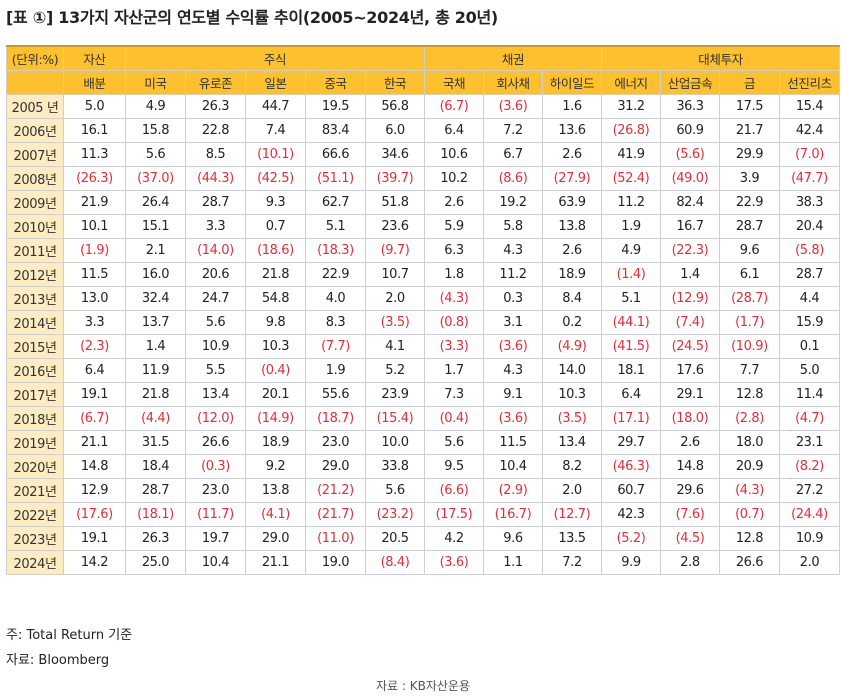  Describe the element at coordinates (335, 178) in the screenshot. I see `return-cell: (51.1)` at that location.